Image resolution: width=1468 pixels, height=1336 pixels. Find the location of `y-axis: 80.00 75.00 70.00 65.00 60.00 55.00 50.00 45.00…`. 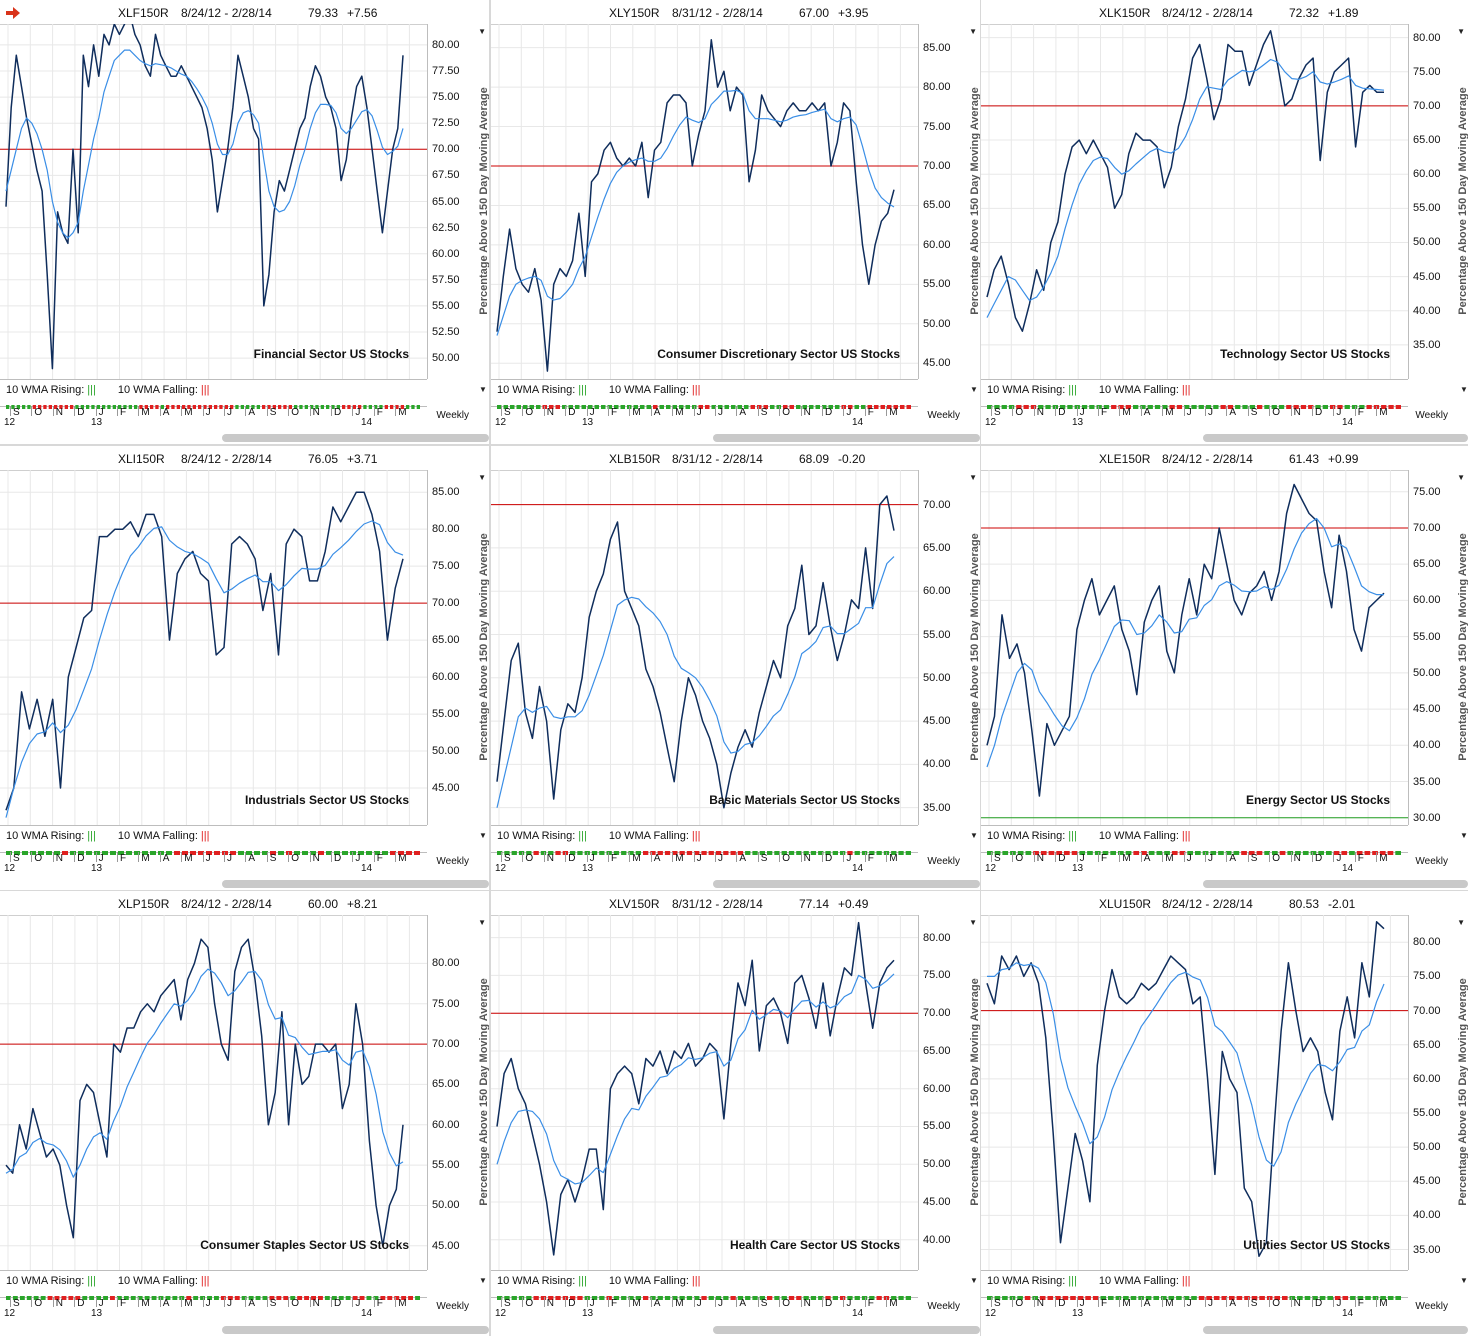

y-axis: 80.00 75.00 70.00 65.00 60.00 55.00 50.00 45.00… is located at coordinates (1438, 1092).